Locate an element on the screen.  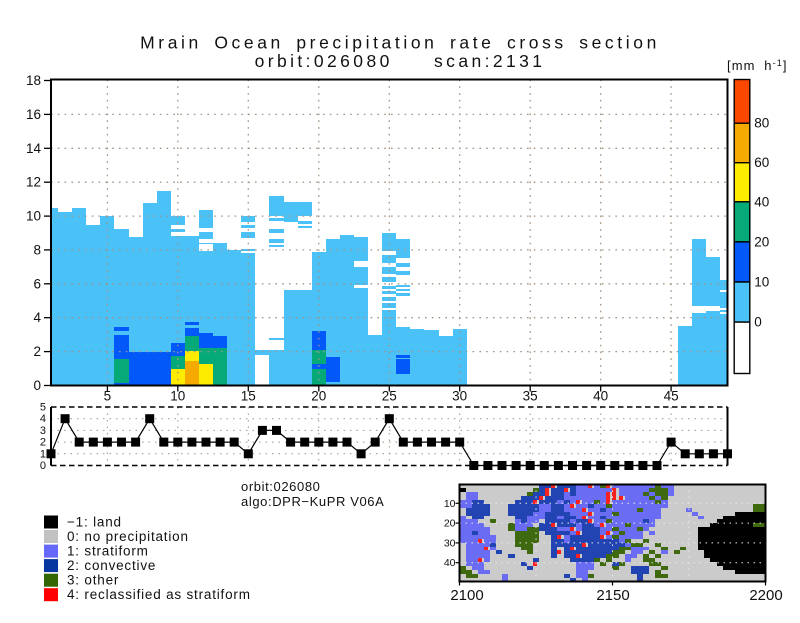
svg-text: 16 is located at coordinates (33, 114).